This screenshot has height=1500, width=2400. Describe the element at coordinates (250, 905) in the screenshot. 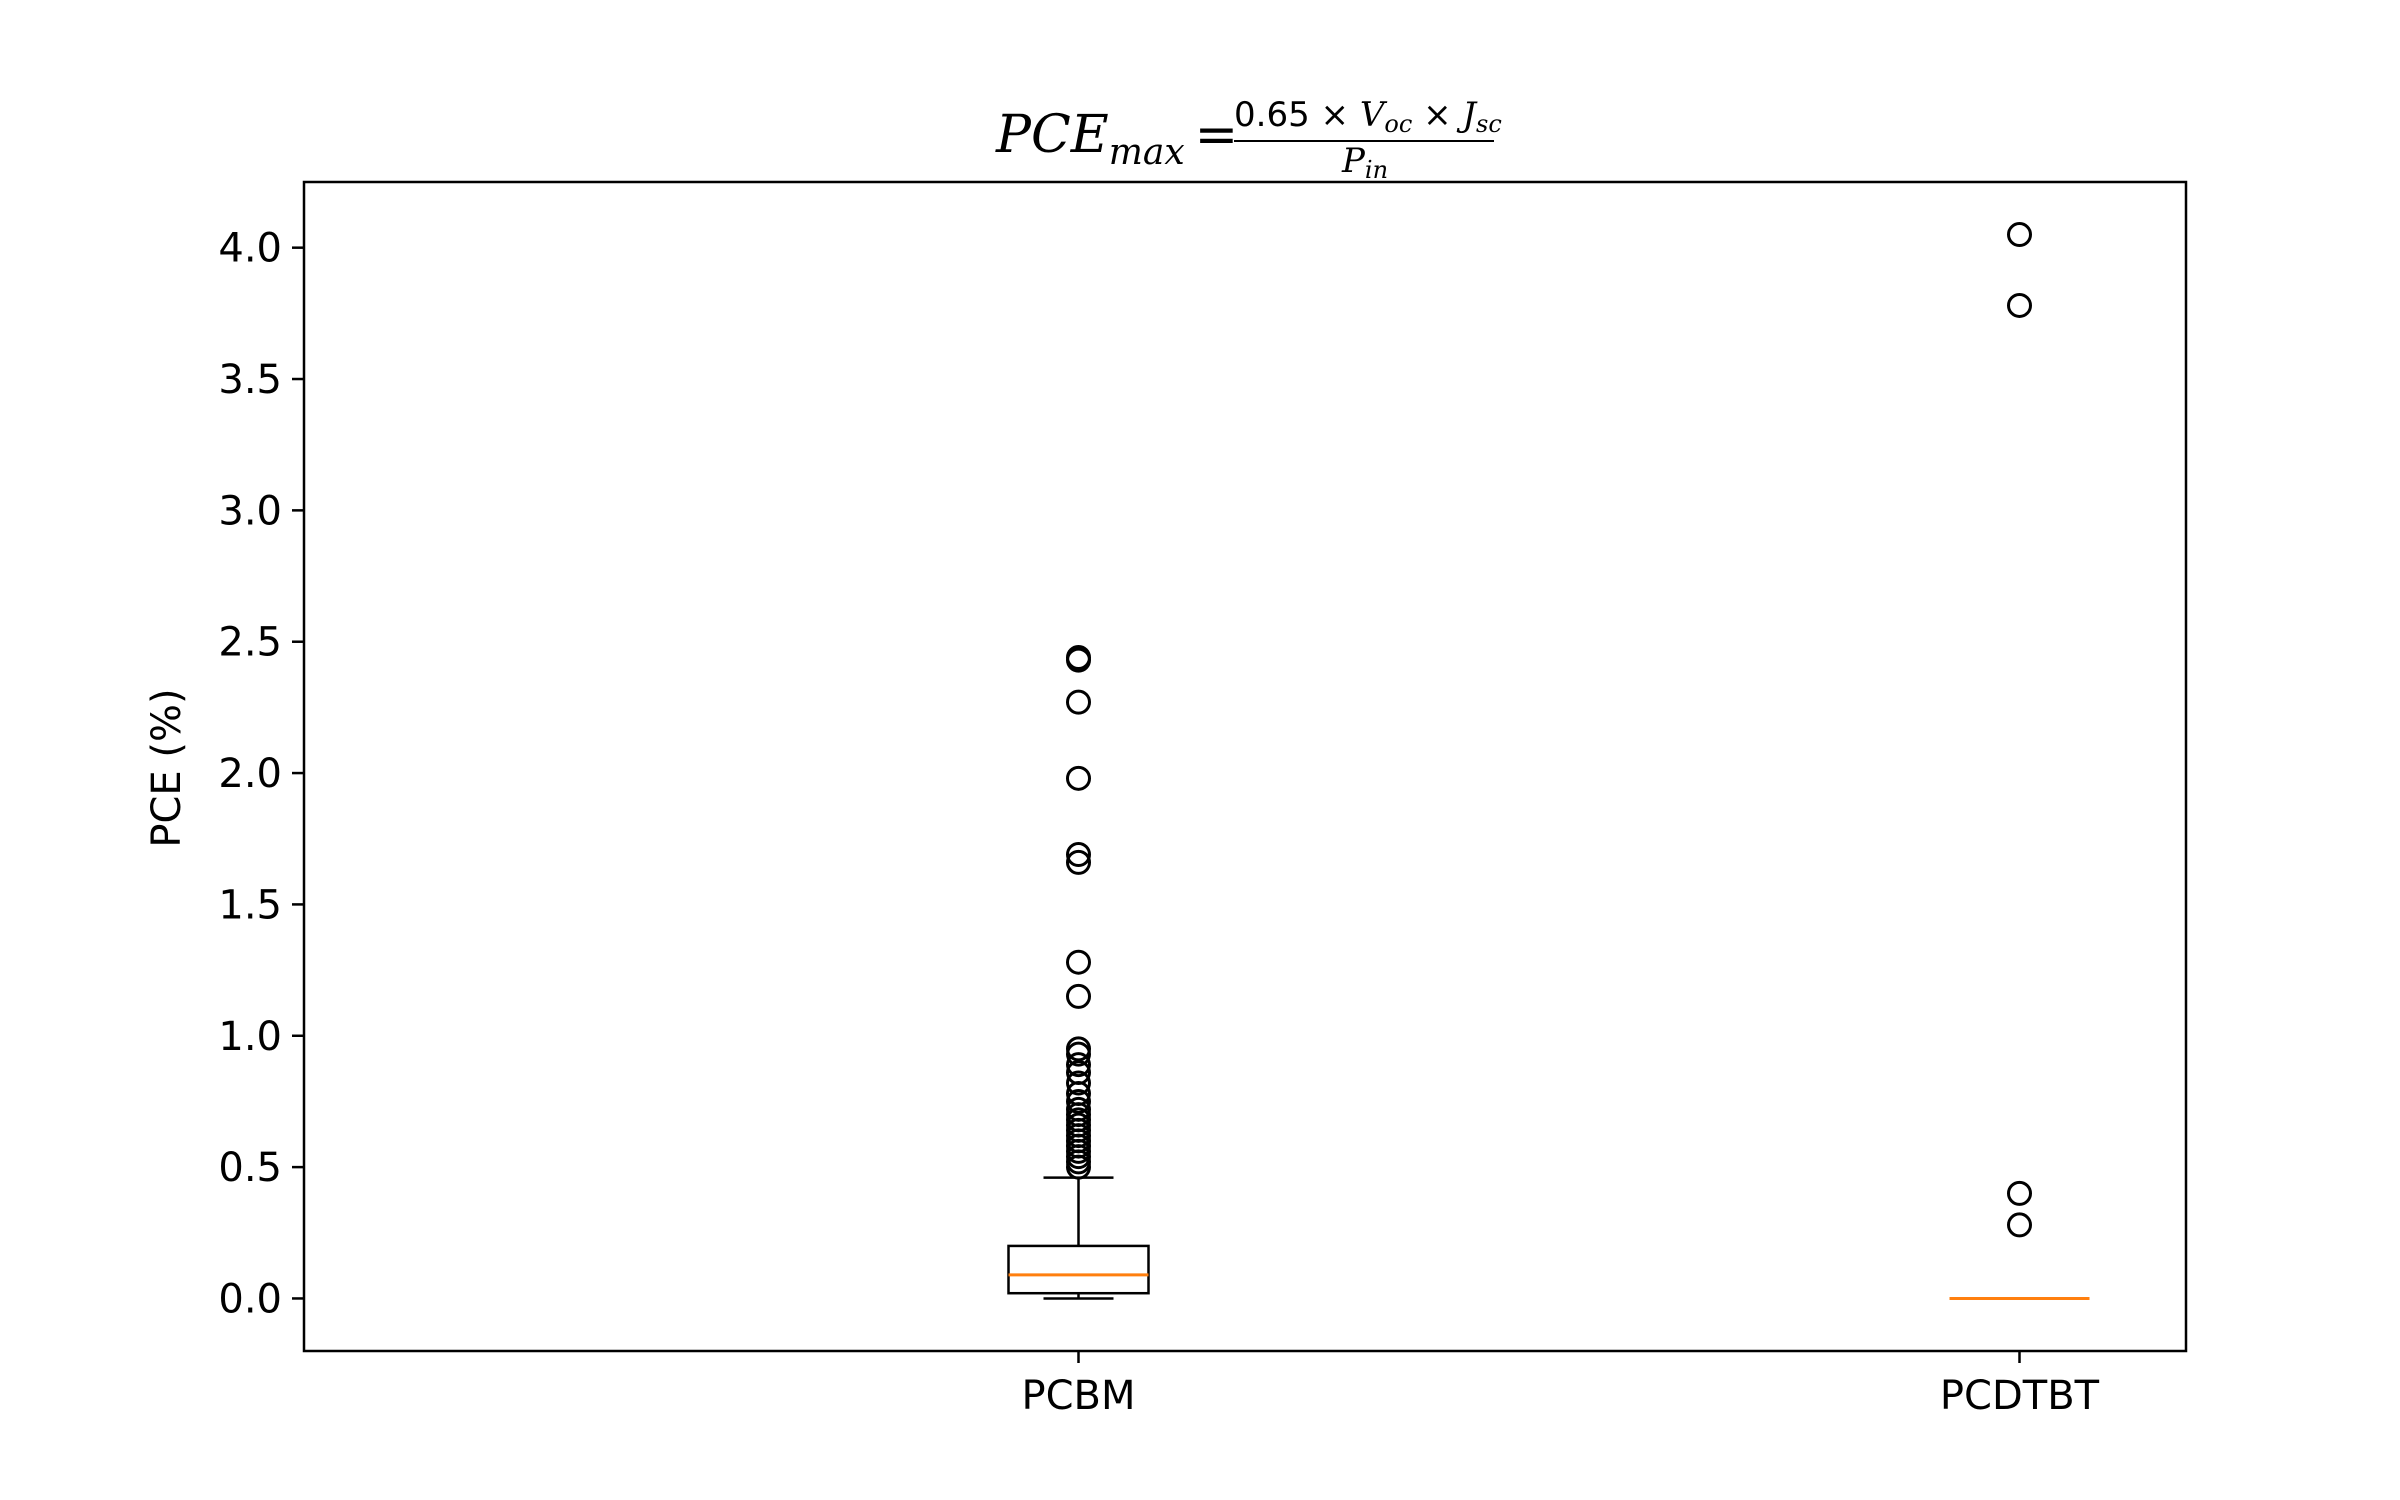

I see `y-tick-label: 1.5` at that location.